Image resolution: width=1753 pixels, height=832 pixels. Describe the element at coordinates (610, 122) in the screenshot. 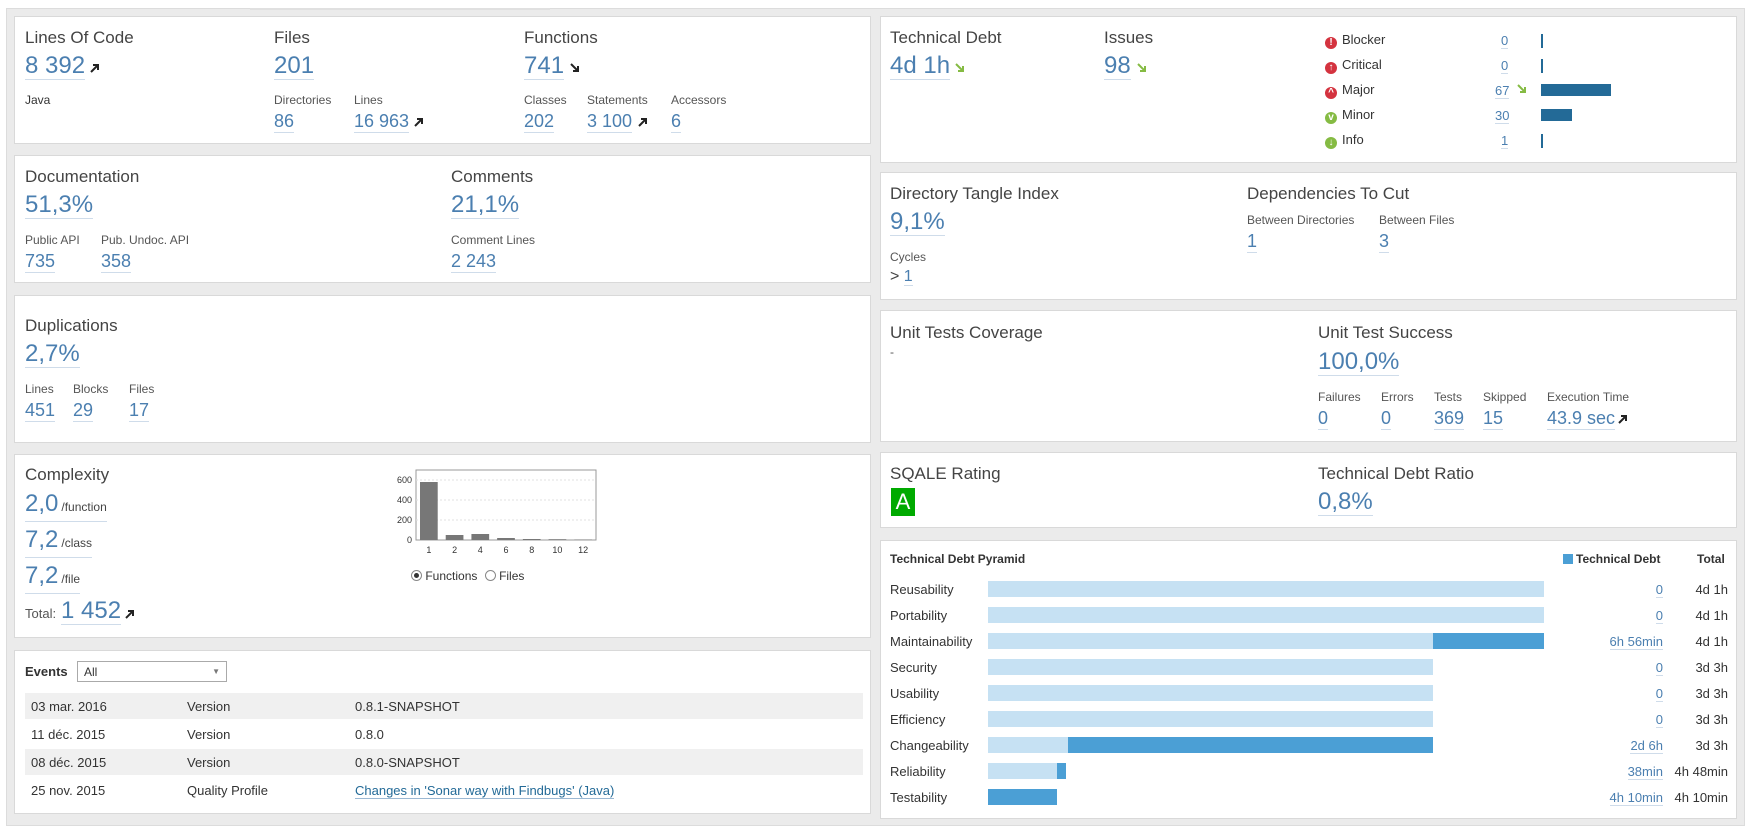

I see `statements-value: 3 100` at that location.